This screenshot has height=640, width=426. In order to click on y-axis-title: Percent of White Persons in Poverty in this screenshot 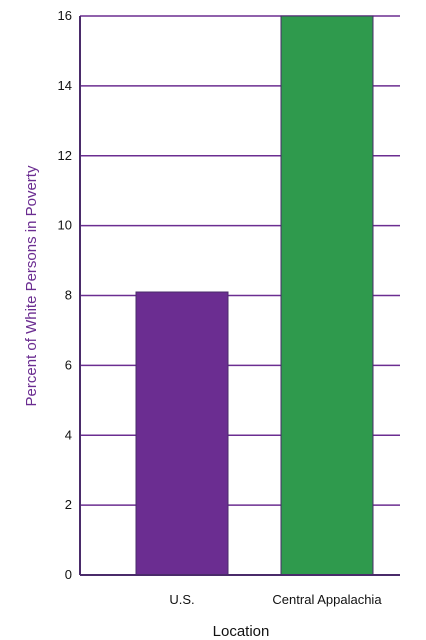, I will do `click(31, 285)`.